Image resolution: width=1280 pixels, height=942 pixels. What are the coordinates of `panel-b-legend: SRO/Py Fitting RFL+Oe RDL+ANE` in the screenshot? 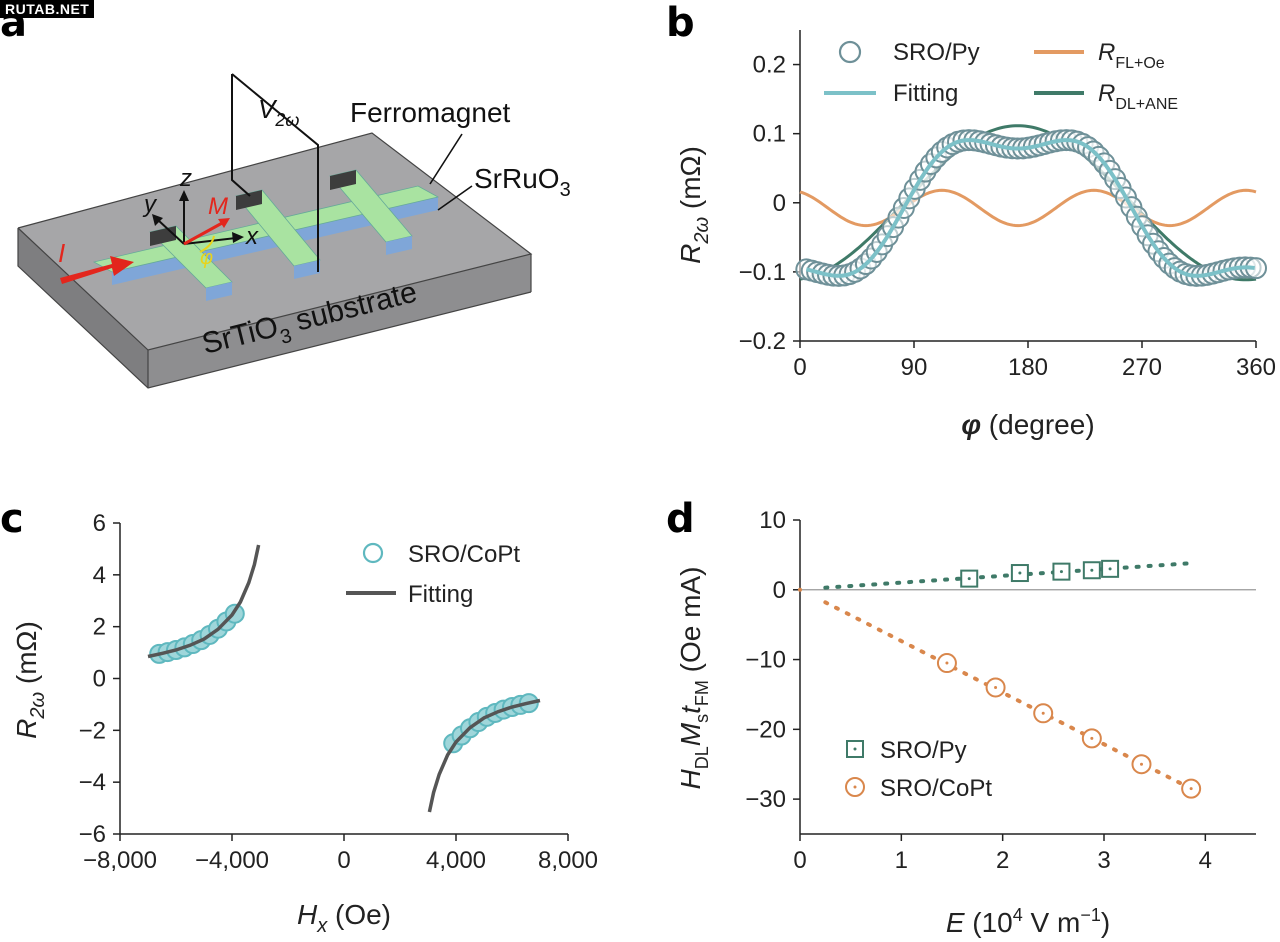 It's located at (1001, 76).